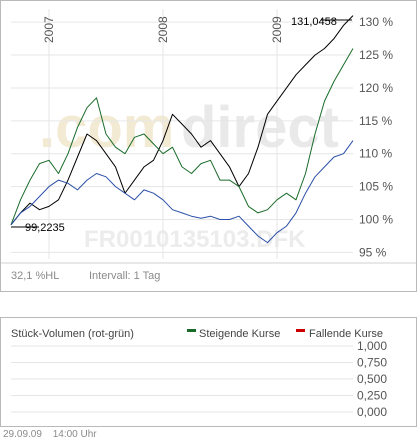 Image resolution: width=417 pixels, height=443 pixels. I want to click on legend-falling-label: Fallende Kurse, so click(346, 334).